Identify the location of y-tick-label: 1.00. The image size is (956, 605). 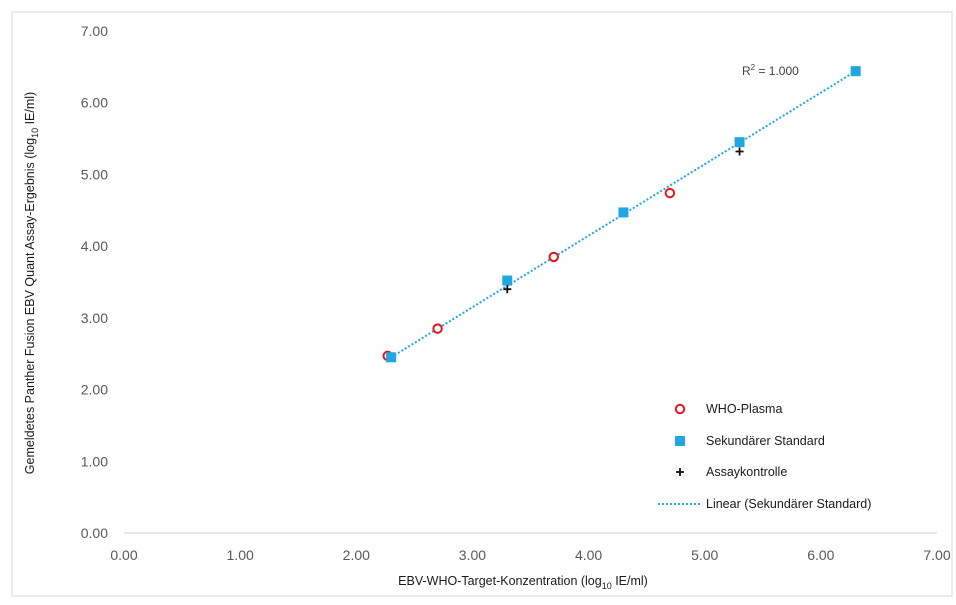
(94, 461).